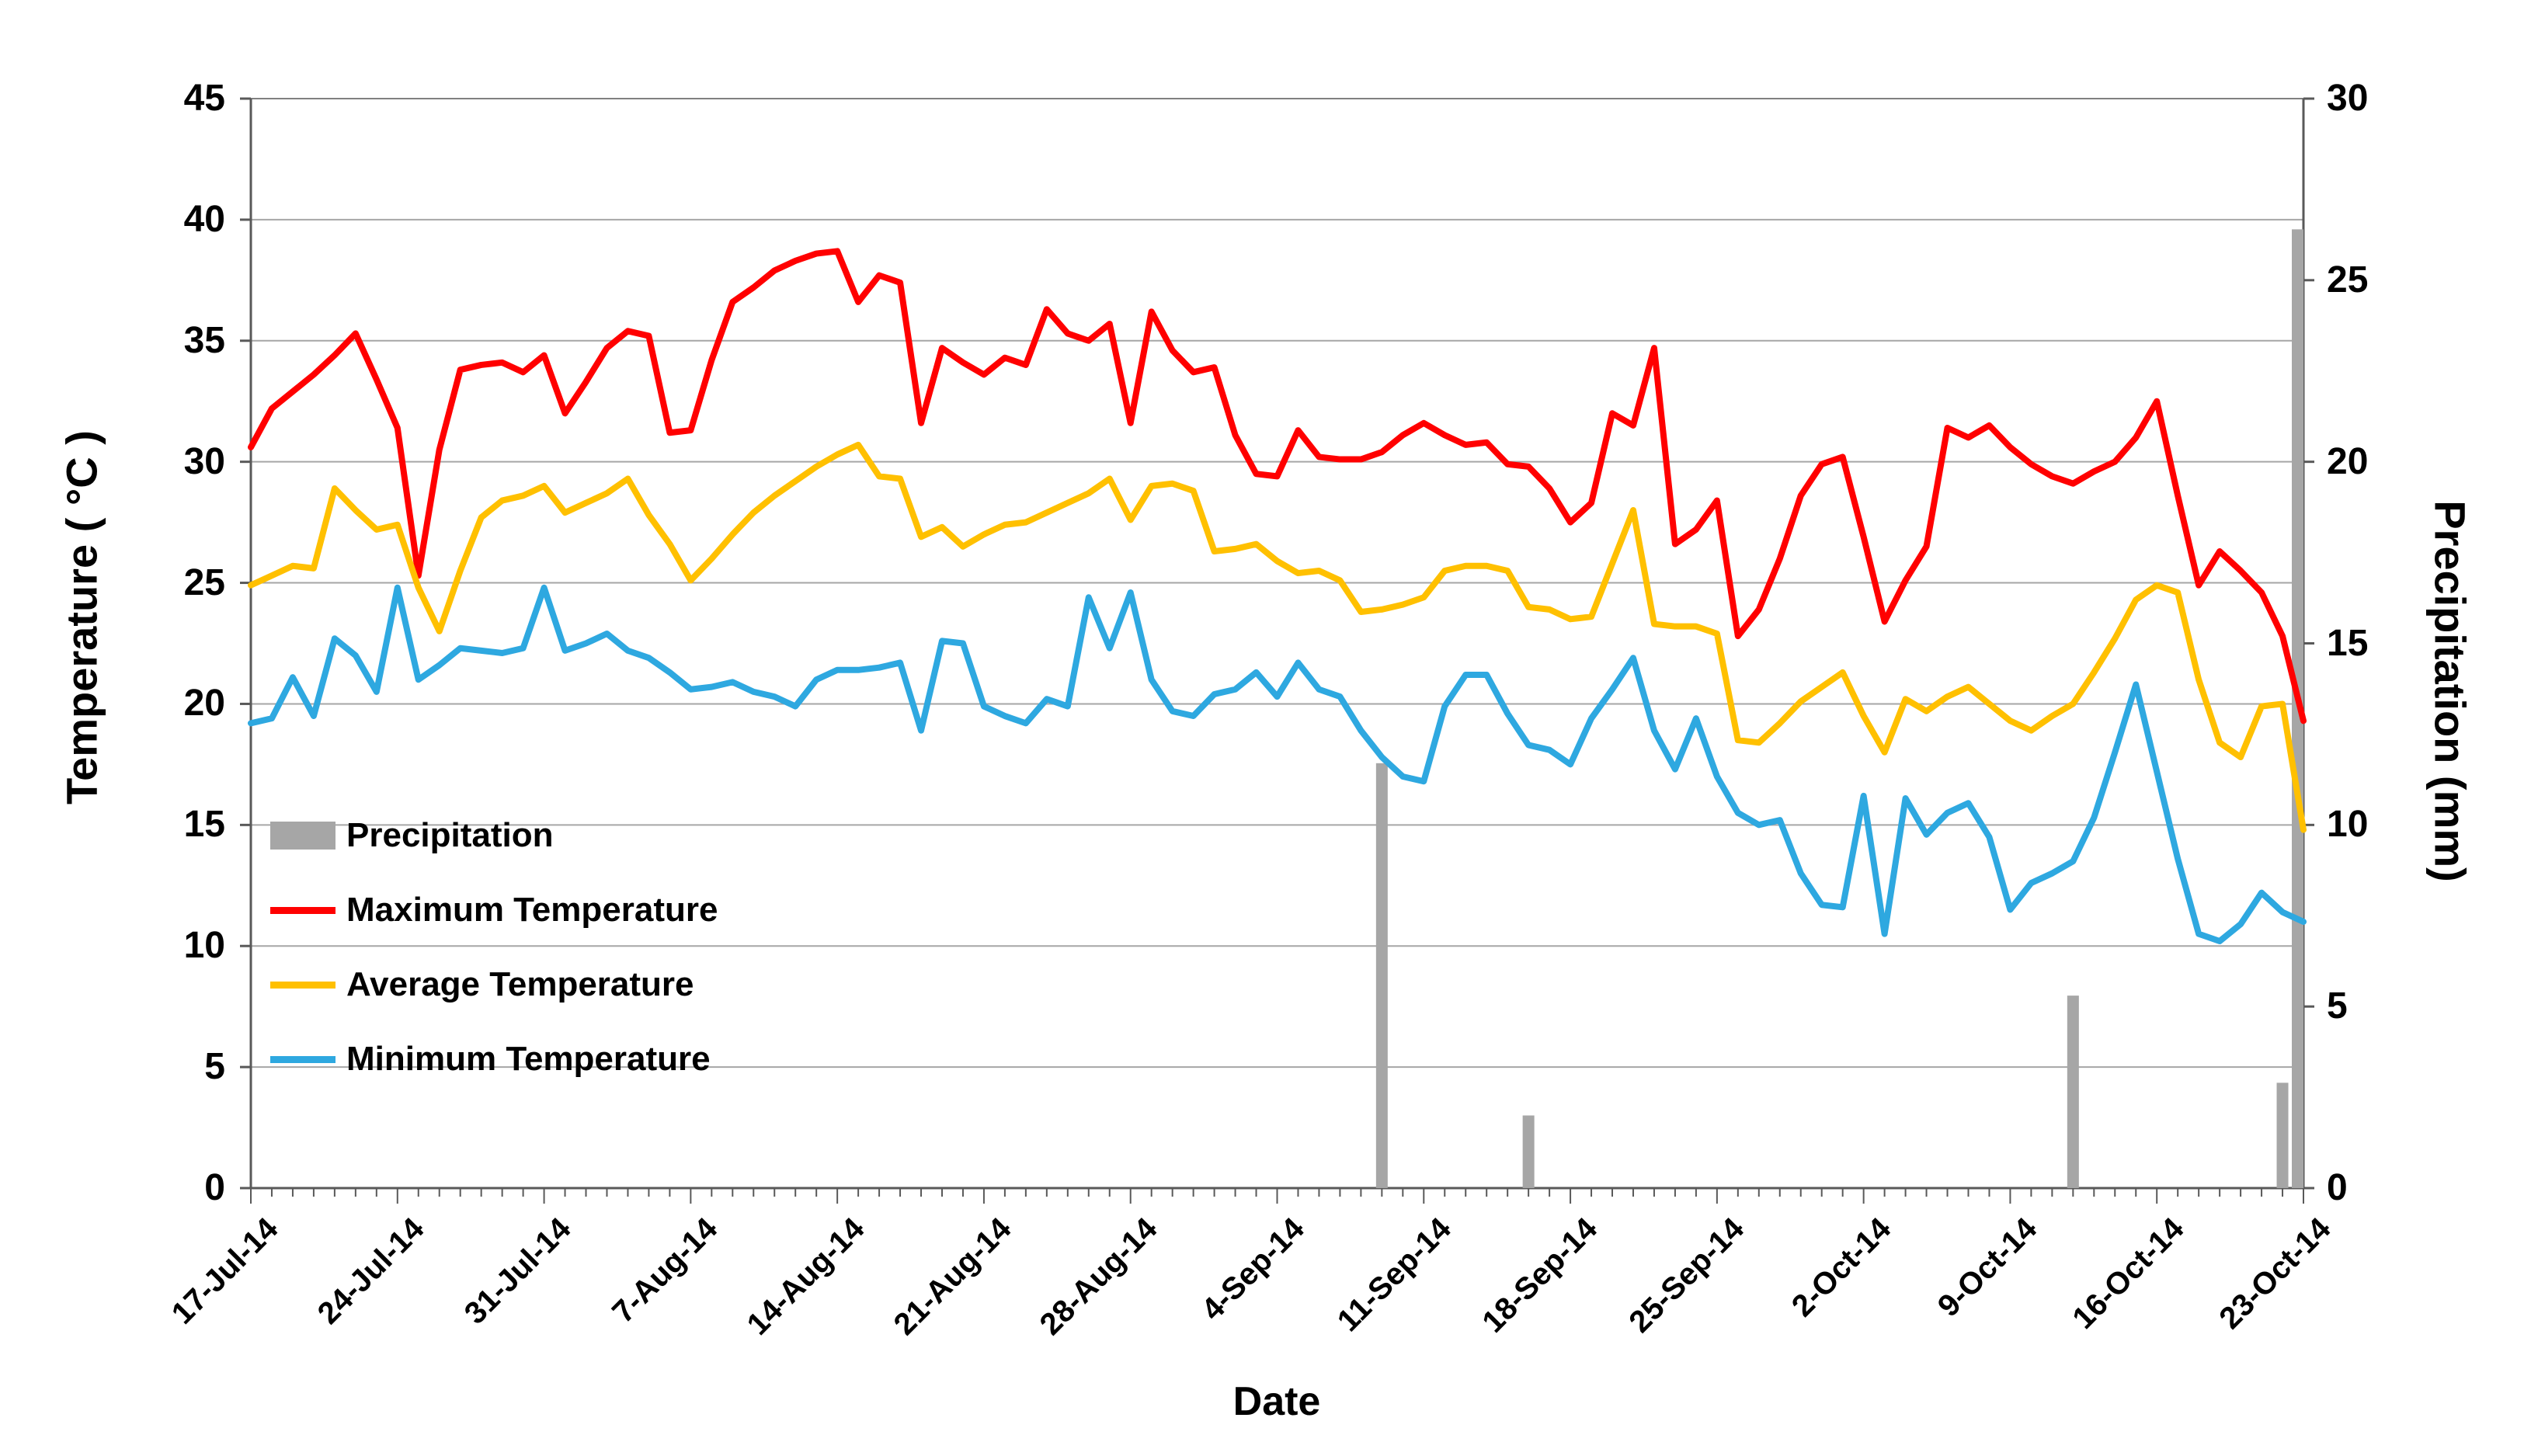 The image size is (2531, 1456). What do you see at coordinates (520, 984) in the screenshot?
I see `legend-label: Average Temperature` at bounding box center [520, 984].